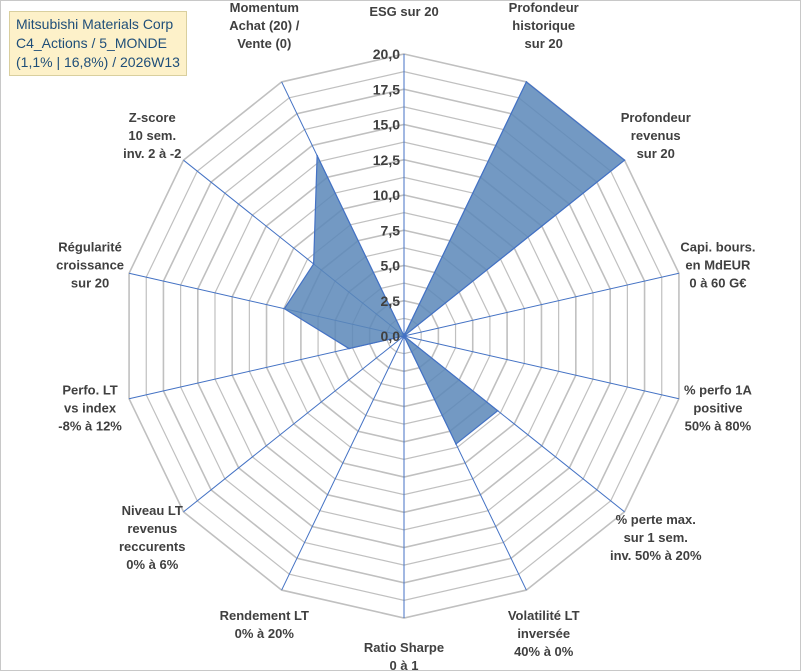 The height and width of the screenshot is (671, 801). Describe the element at coordinates (656, 135) in the screenshot. I see `axis-label: Profondeur revenus sur 20` at that location.